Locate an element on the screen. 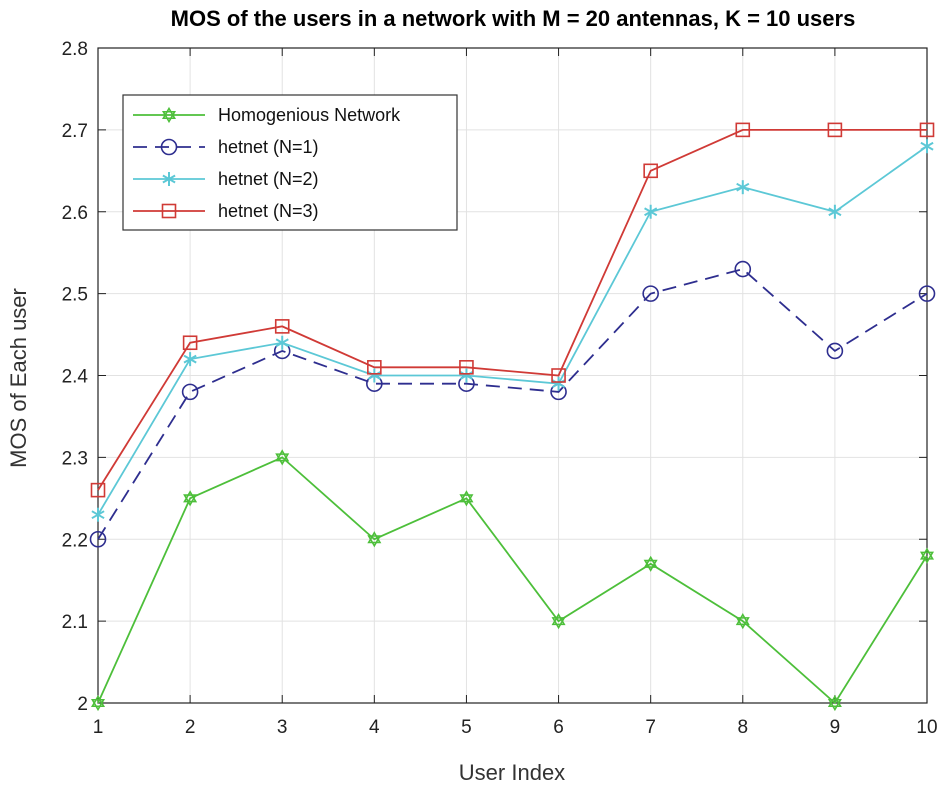  legend-label: hetnet (N=1) is located at coordinates (268, 147).